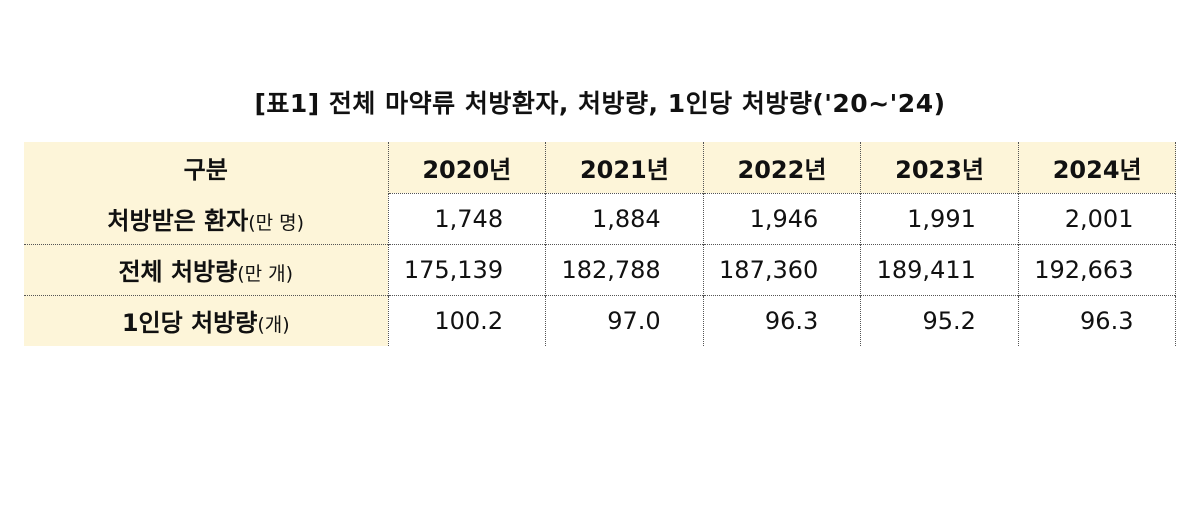 The height and width of the screenshot is (506, 1200). I want to click on header-year-2020: 2020년, so click(466, 167).